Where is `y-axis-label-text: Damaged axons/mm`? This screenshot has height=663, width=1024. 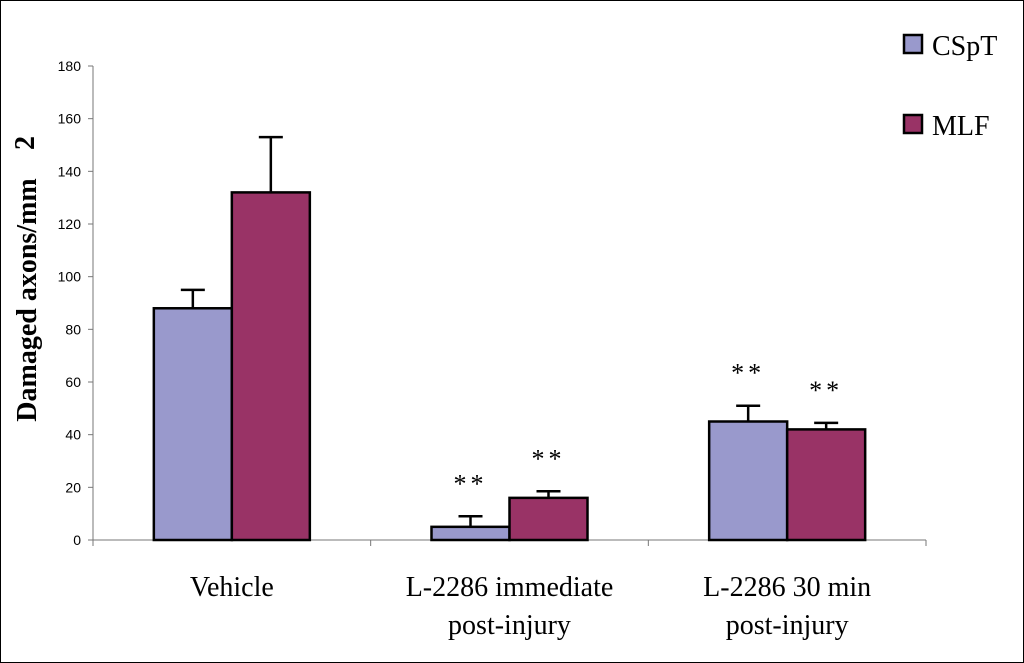 y-axis-label-text: Damaged axons/mm is located at coordinates (27, 299).